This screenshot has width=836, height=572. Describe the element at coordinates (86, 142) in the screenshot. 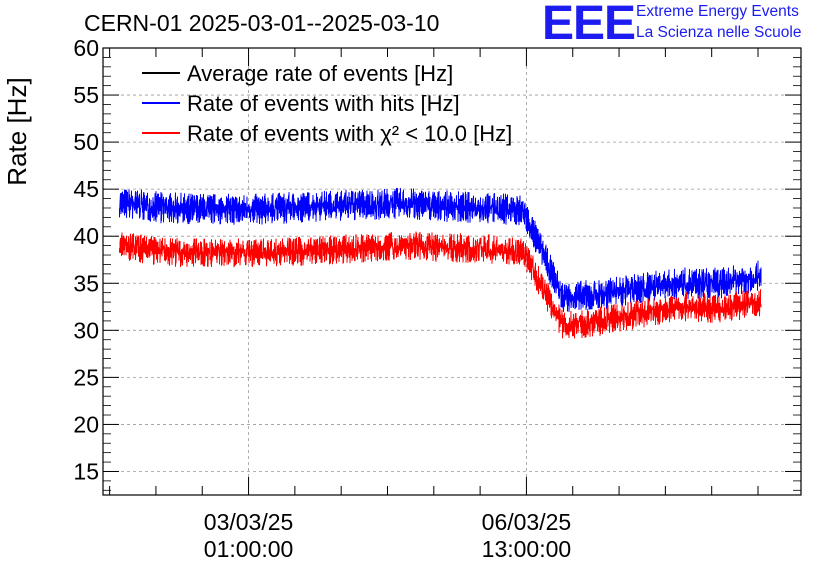

I see `y-tick-label: 50` at that location.